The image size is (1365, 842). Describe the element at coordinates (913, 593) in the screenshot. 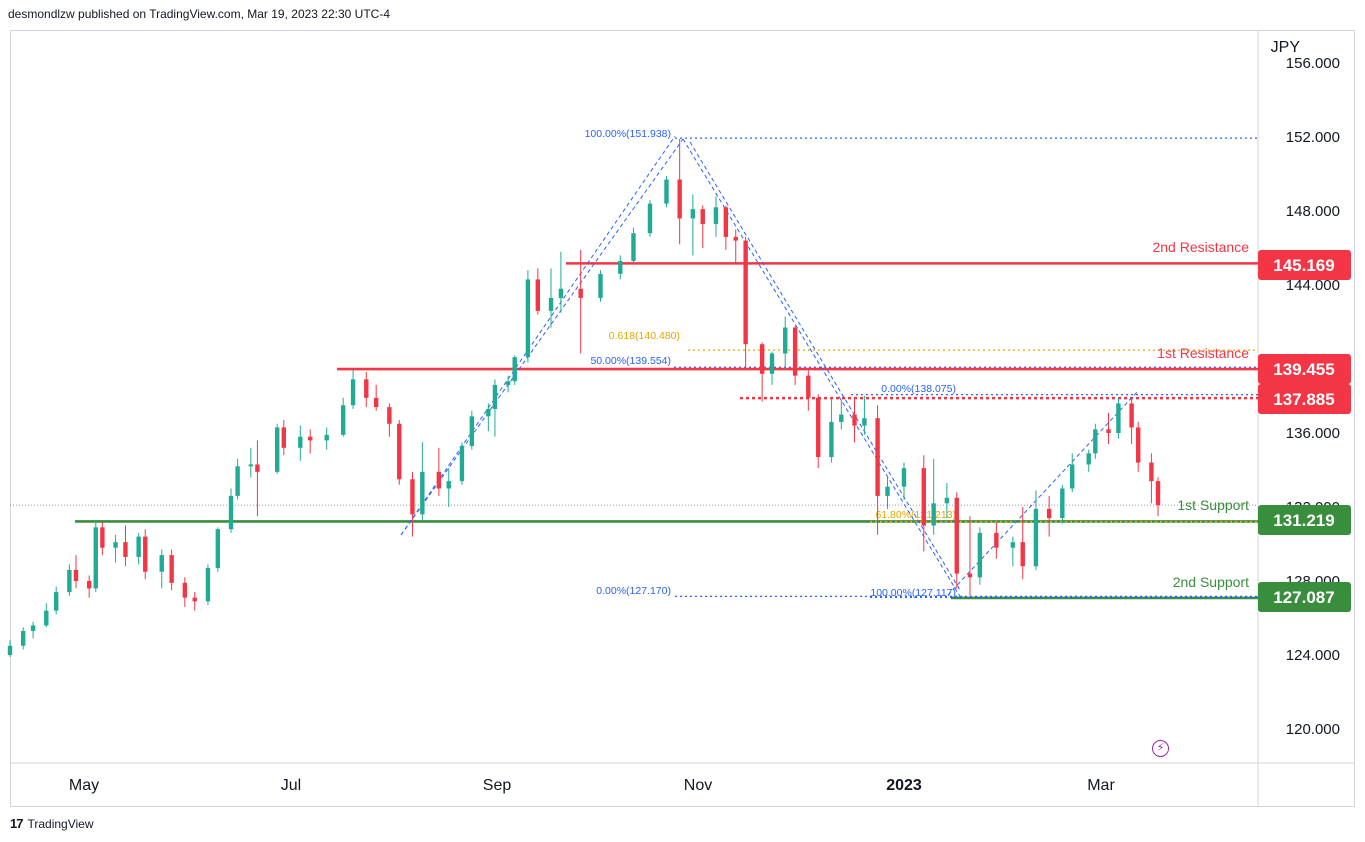

I see `fib-level-label: 100.00%(127.117)` at that location.